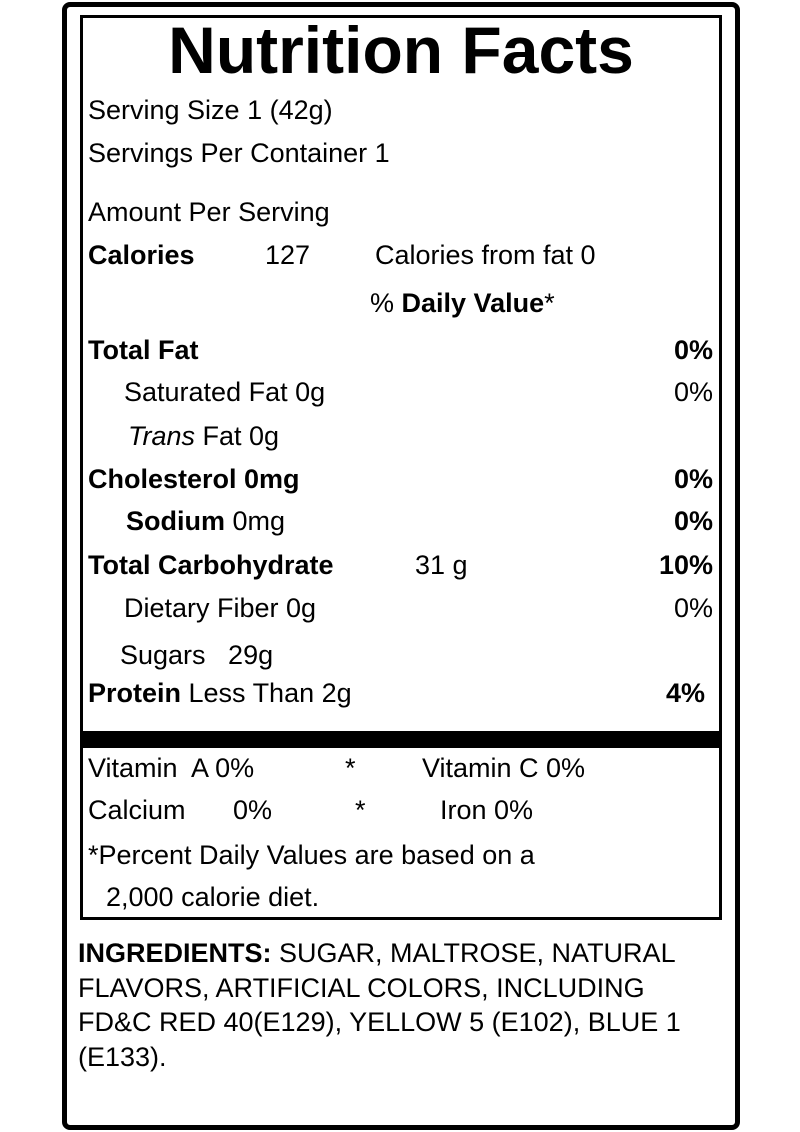 The height and width of the screenshot is (1132, 800). I want to click on trans-fat-label: Trans Fat 0g, so click(203, 436).